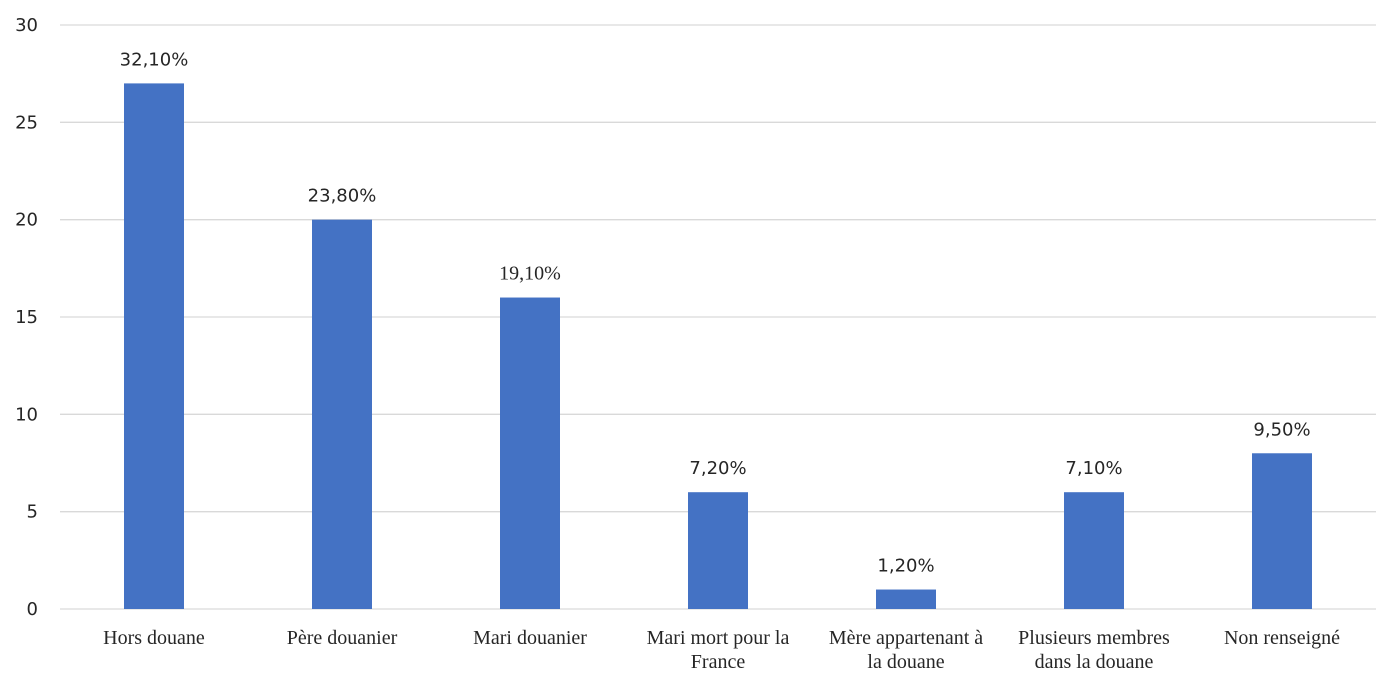  What do you see at coordinates (26, 220) in the screenshot?
I see `y-tick-label: 20` at bounding box center [26, 220].